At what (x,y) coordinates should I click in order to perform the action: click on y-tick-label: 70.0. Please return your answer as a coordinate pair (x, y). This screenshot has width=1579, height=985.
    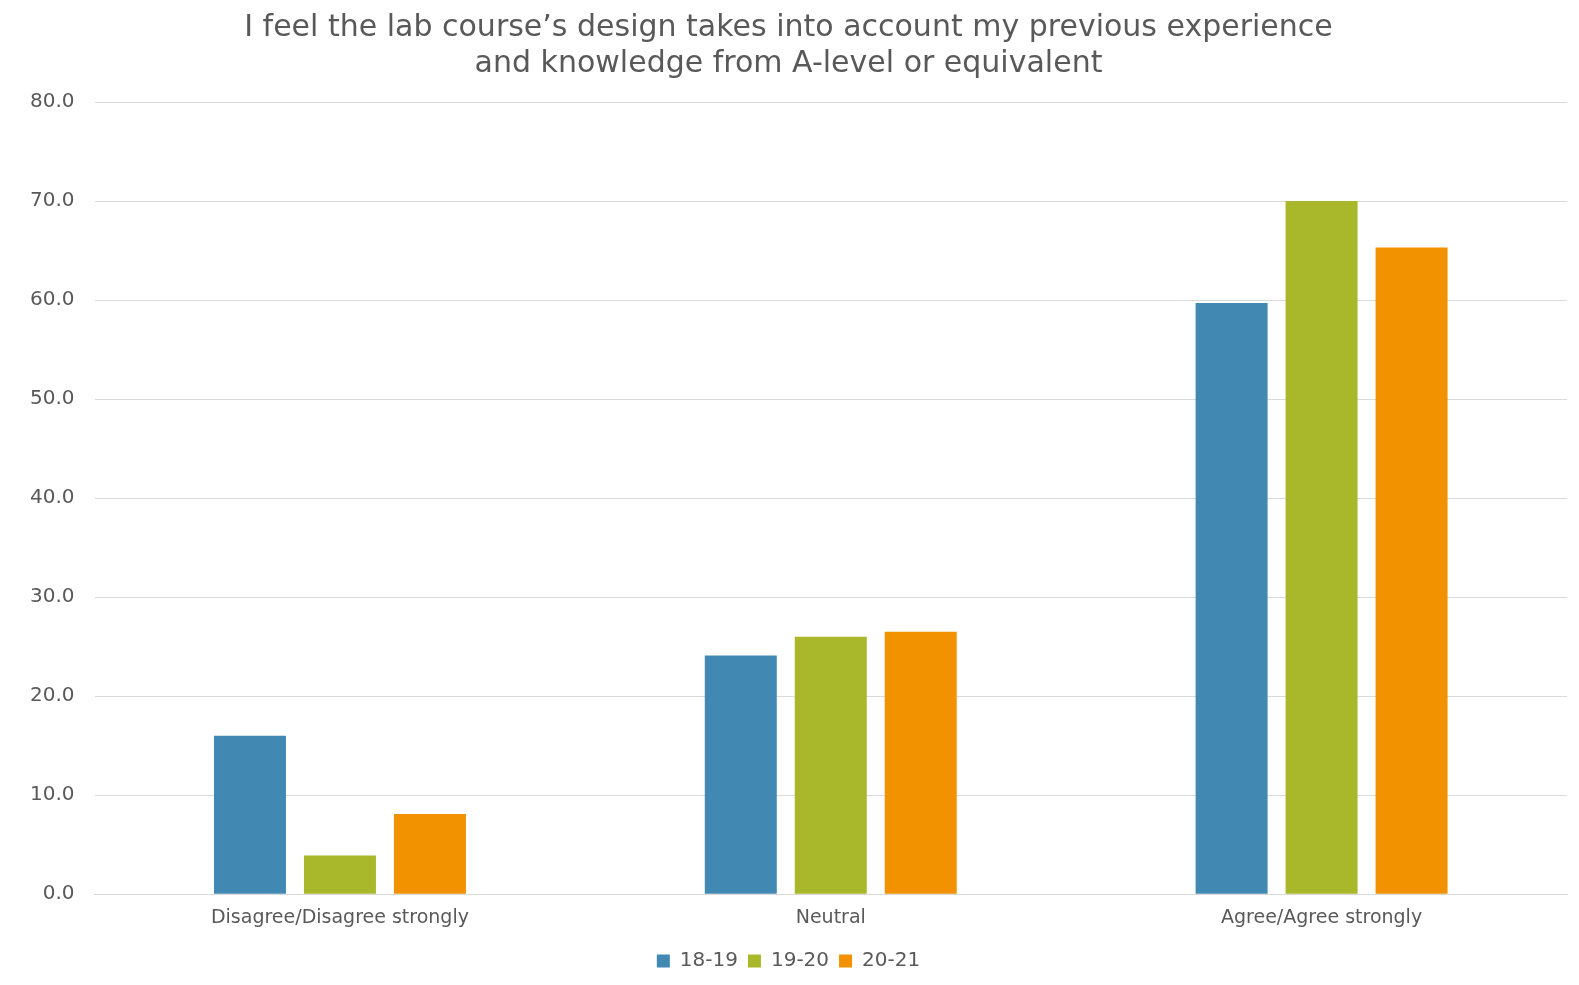
    Looking at the image, I should click on (52, 199).